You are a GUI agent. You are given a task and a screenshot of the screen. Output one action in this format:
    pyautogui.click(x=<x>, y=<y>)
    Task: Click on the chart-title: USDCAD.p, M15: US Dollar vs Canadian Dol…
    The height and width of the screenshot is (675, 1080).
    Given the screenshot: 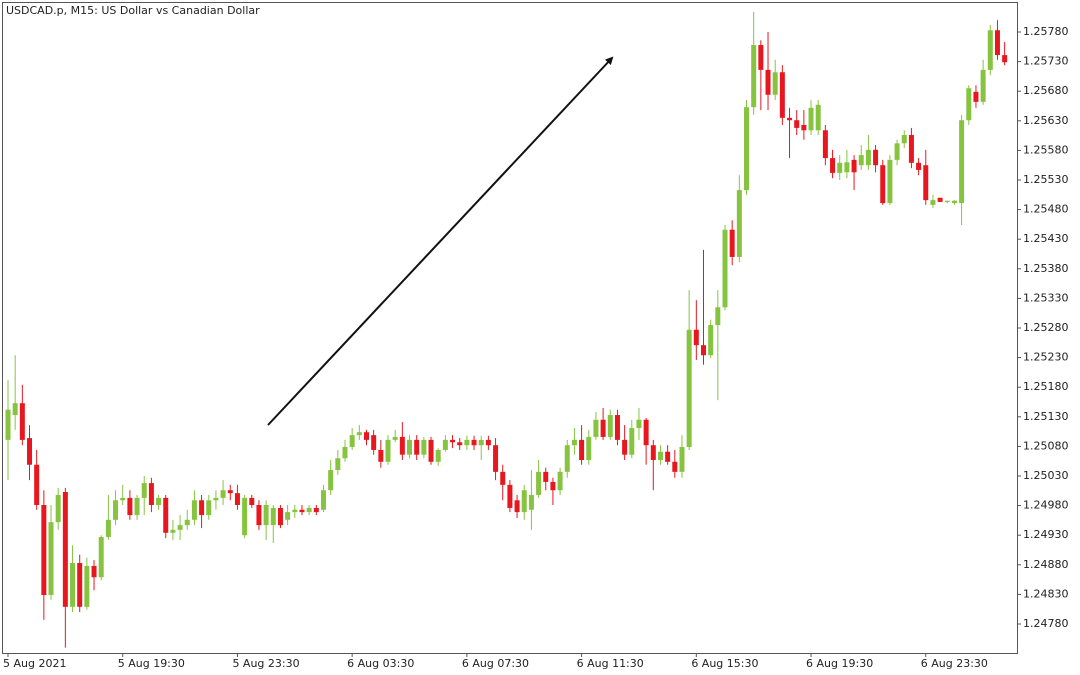 What is the action you would take?
    pyautogui.click(x=133, y=10)
    